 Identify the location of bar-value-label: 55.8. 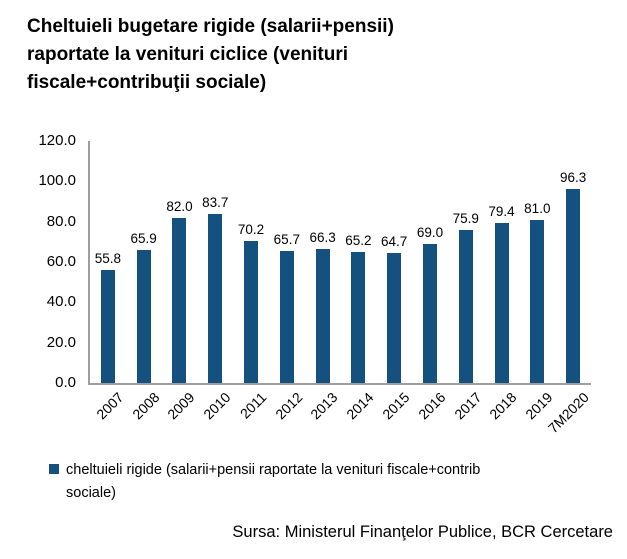
(108, 259).